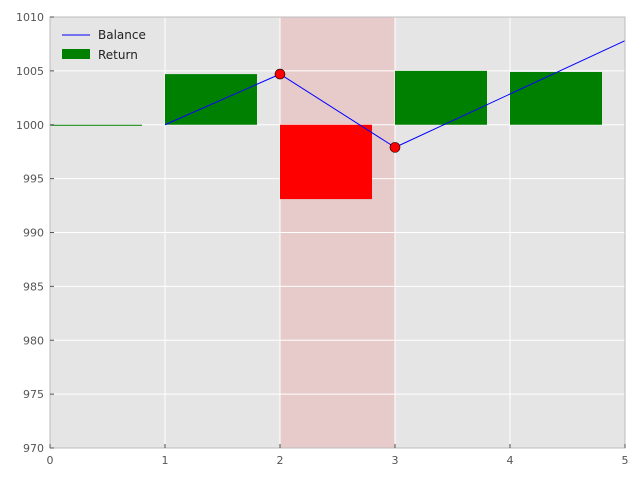 This screenshot has height=480, width=640. I want to click on y-tick-label: 1000, so click(30, 125).